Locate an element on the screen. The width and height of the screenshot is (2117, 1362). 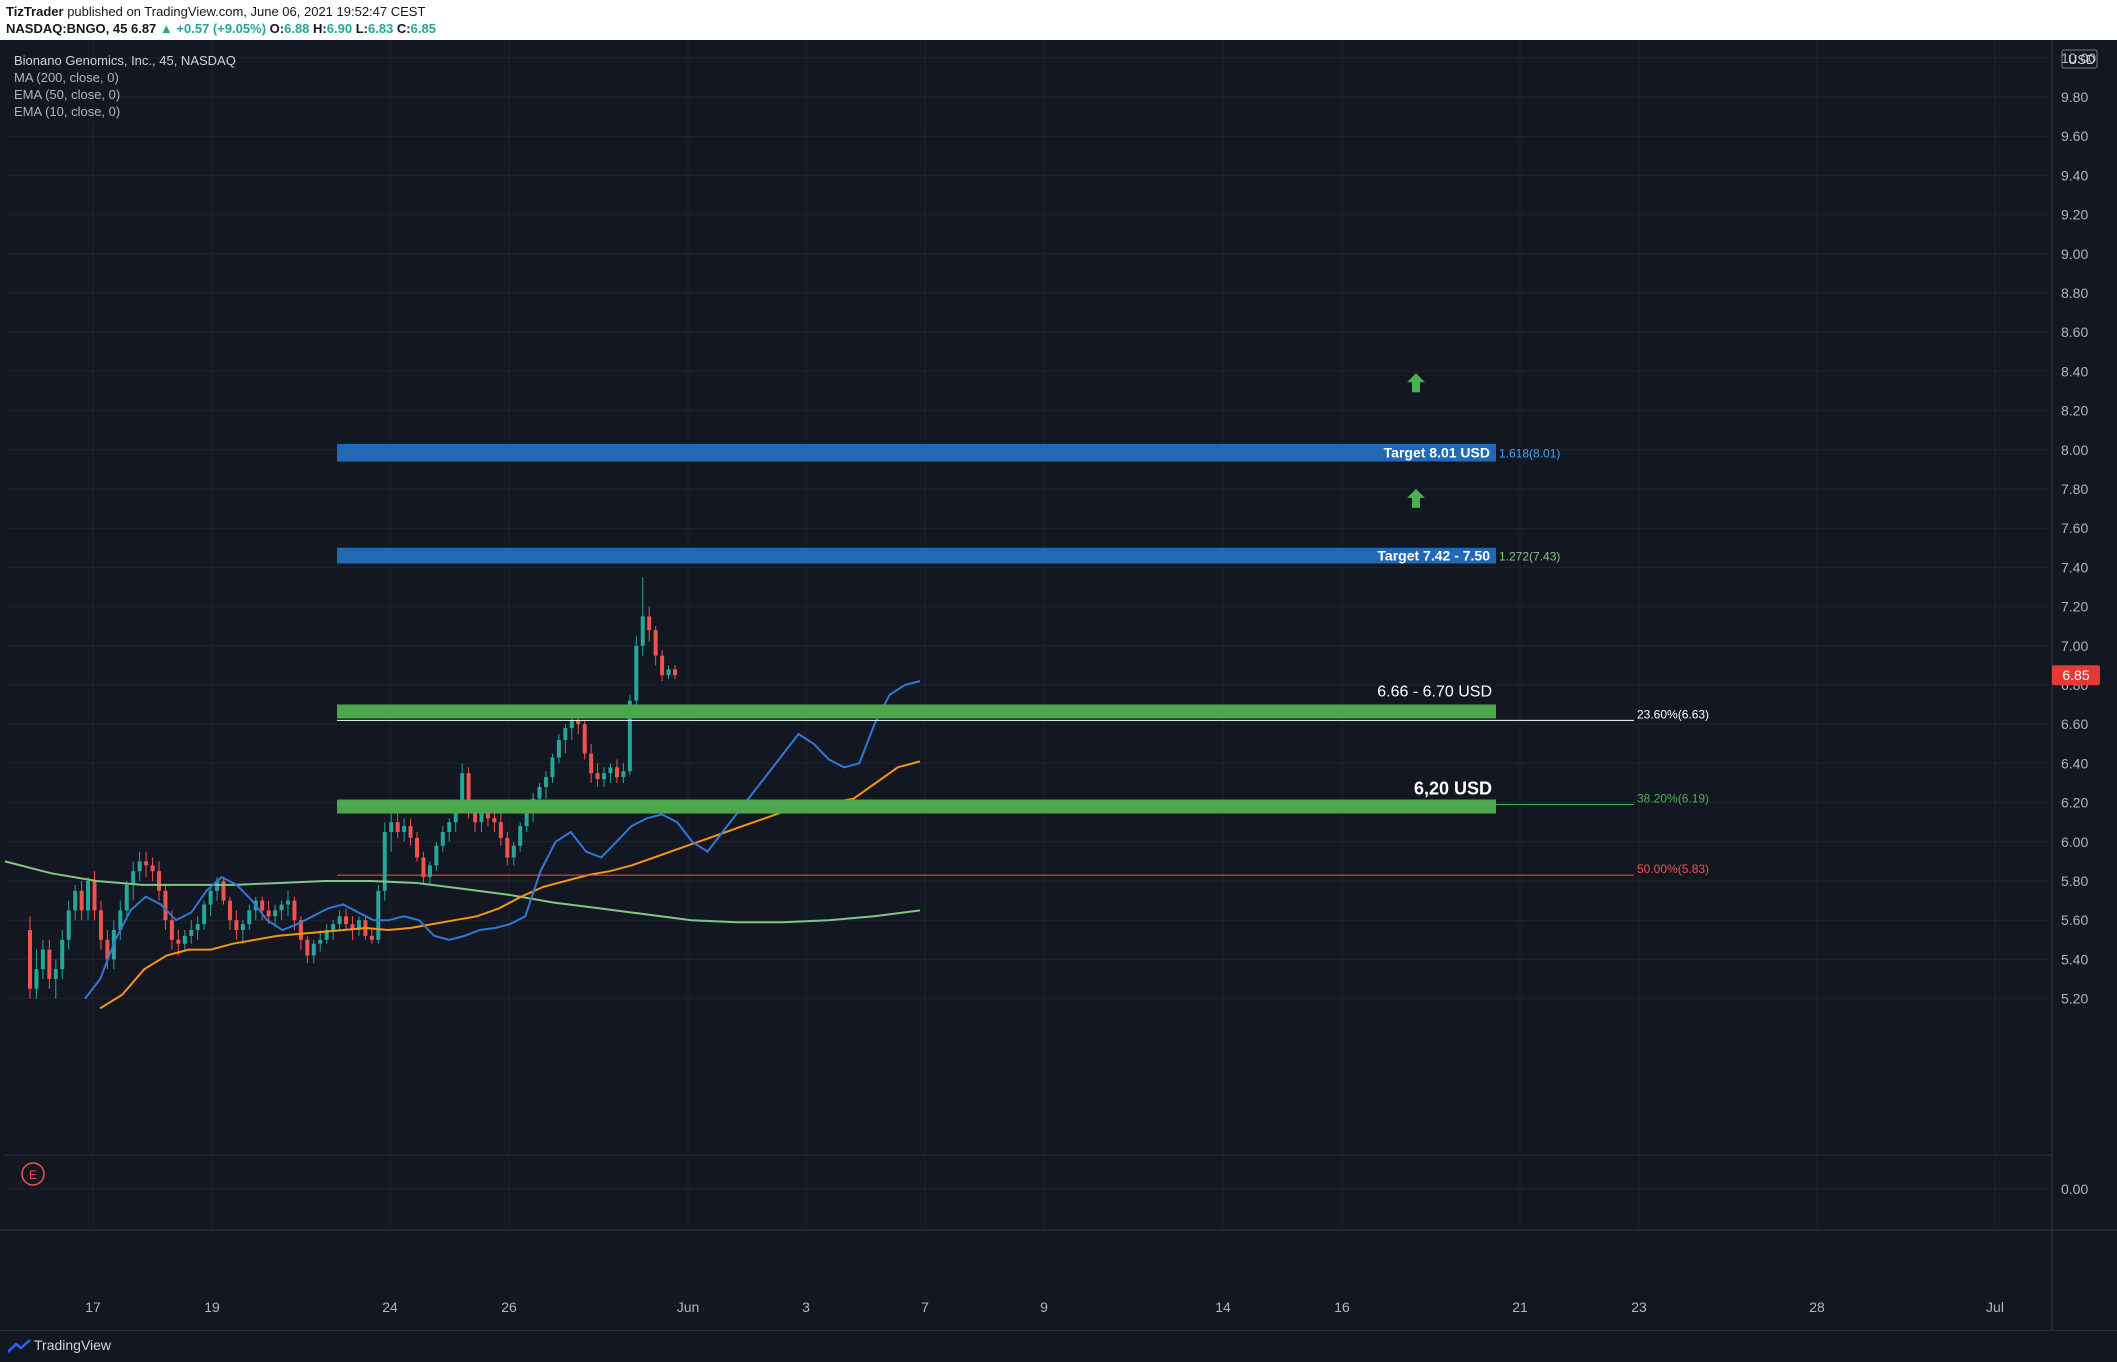
x-tick-label: 7 is located at coordinates (925, 1307).